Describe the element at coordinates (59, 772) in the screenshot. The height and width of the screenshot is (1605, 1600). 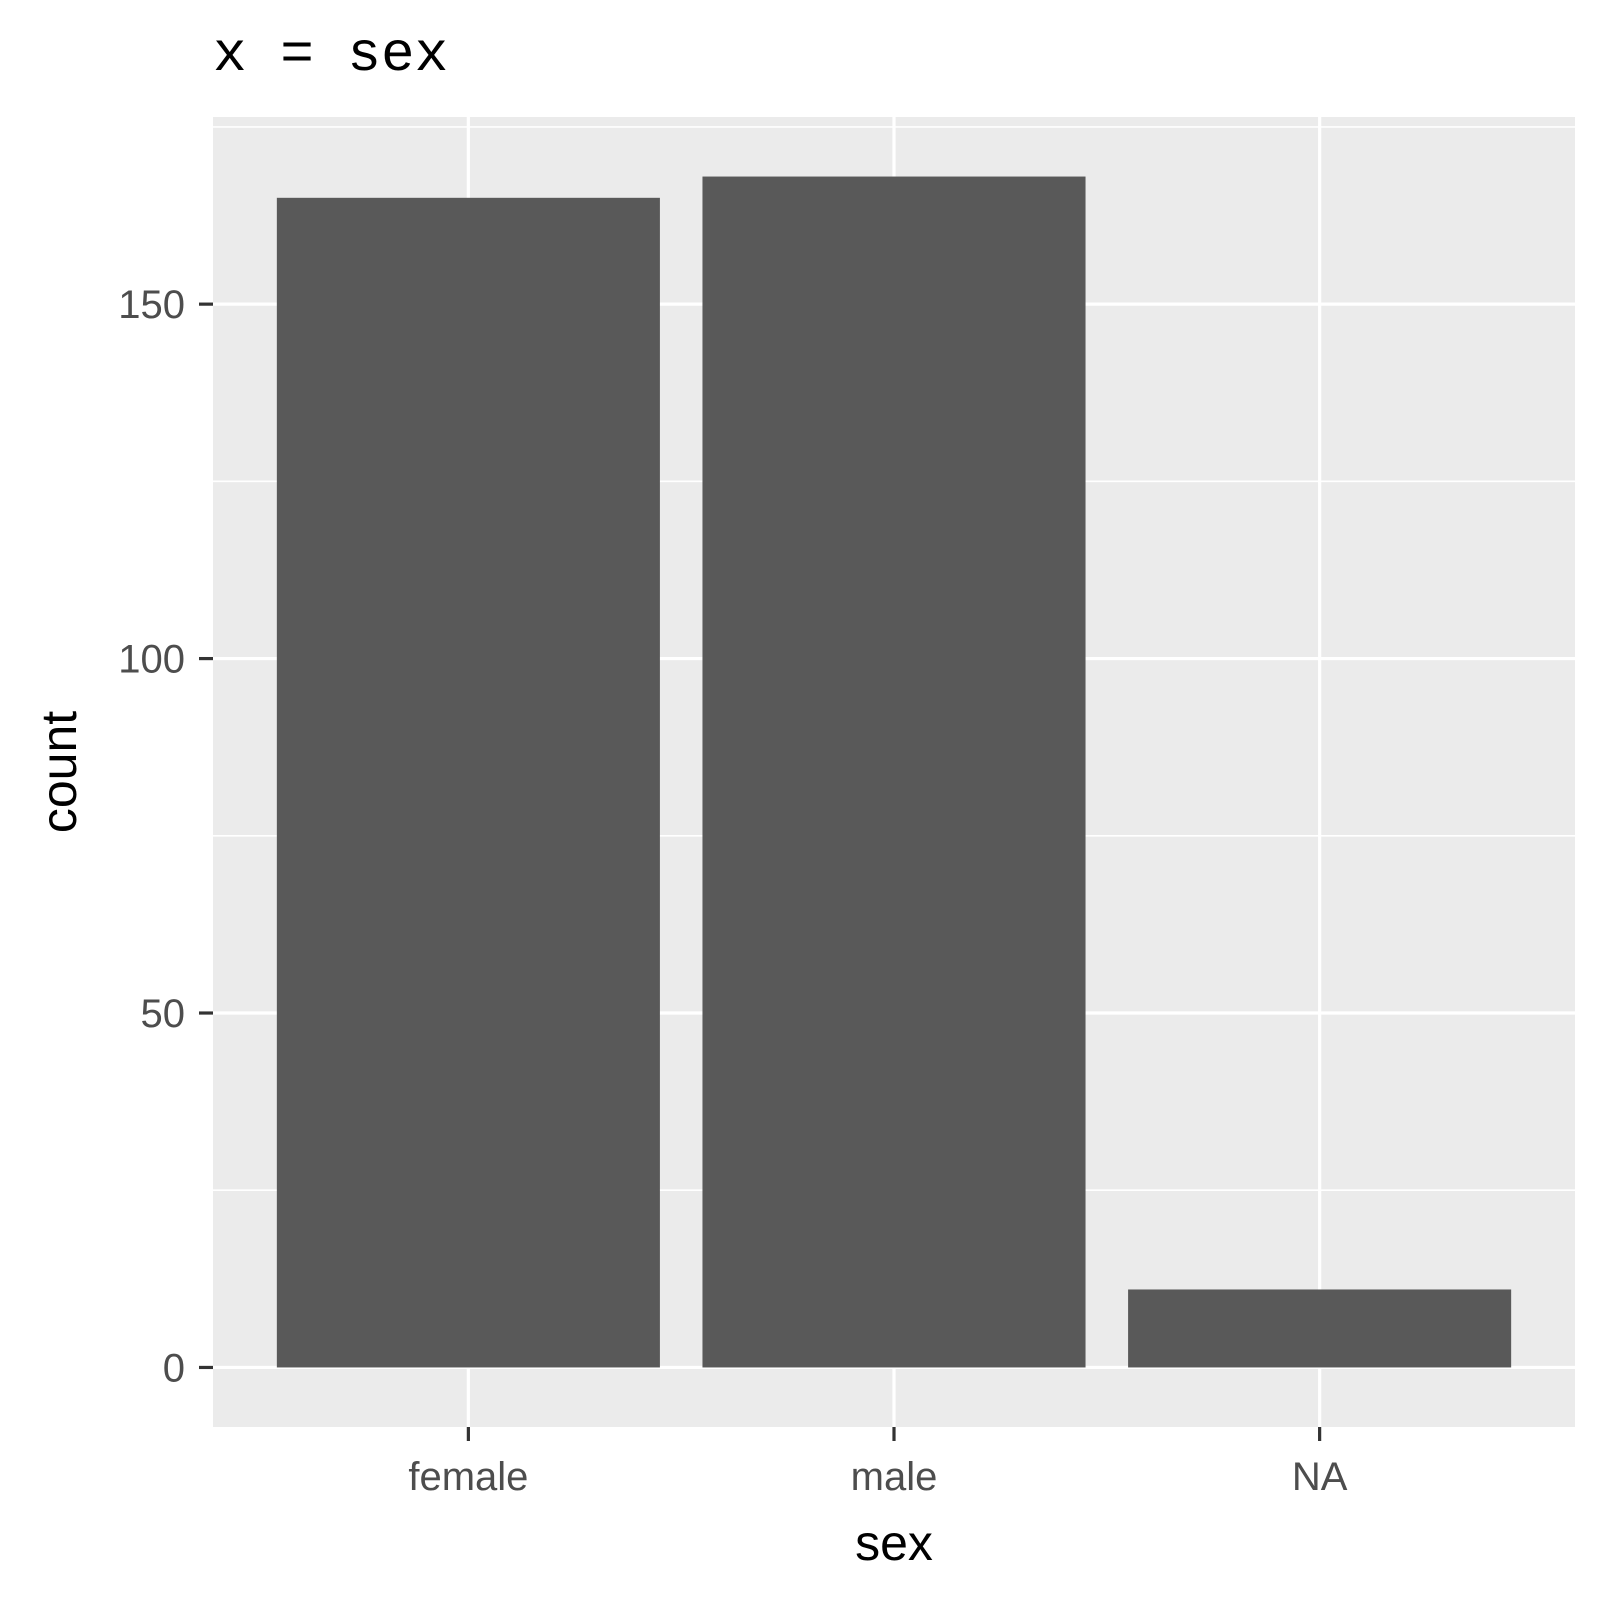
I see `y-axis-title: count` at that location.